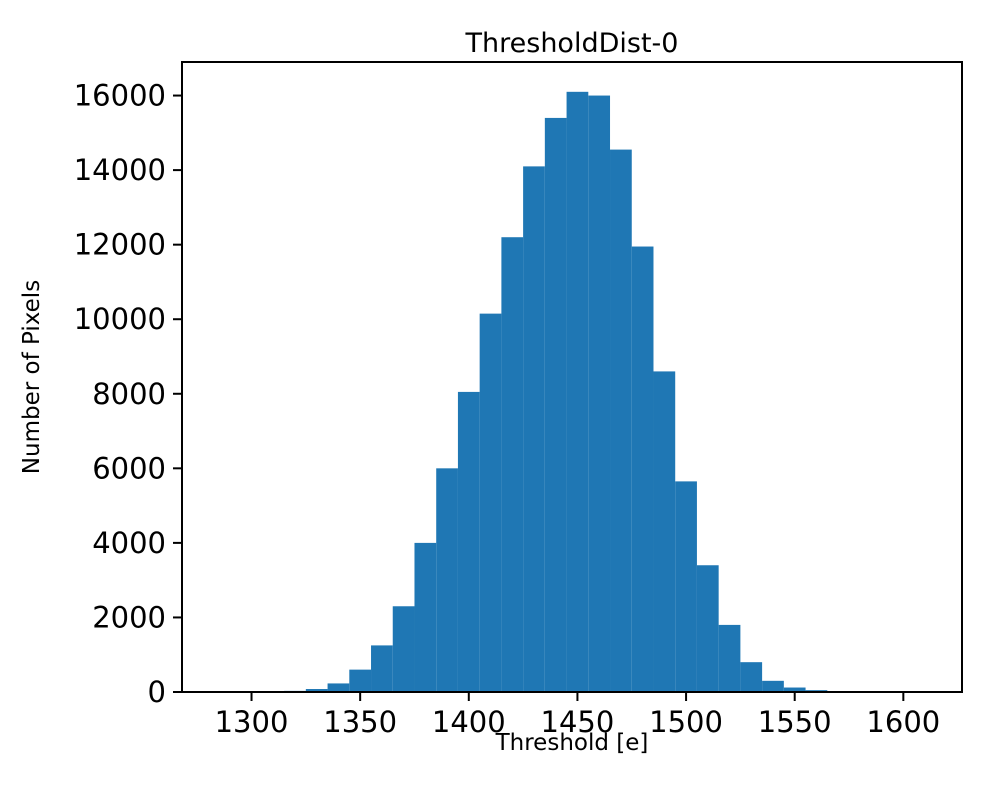 The height and width of the screenshot is (800, 1000). I want to click on x-tick-label: 1550, so click(795, 722).